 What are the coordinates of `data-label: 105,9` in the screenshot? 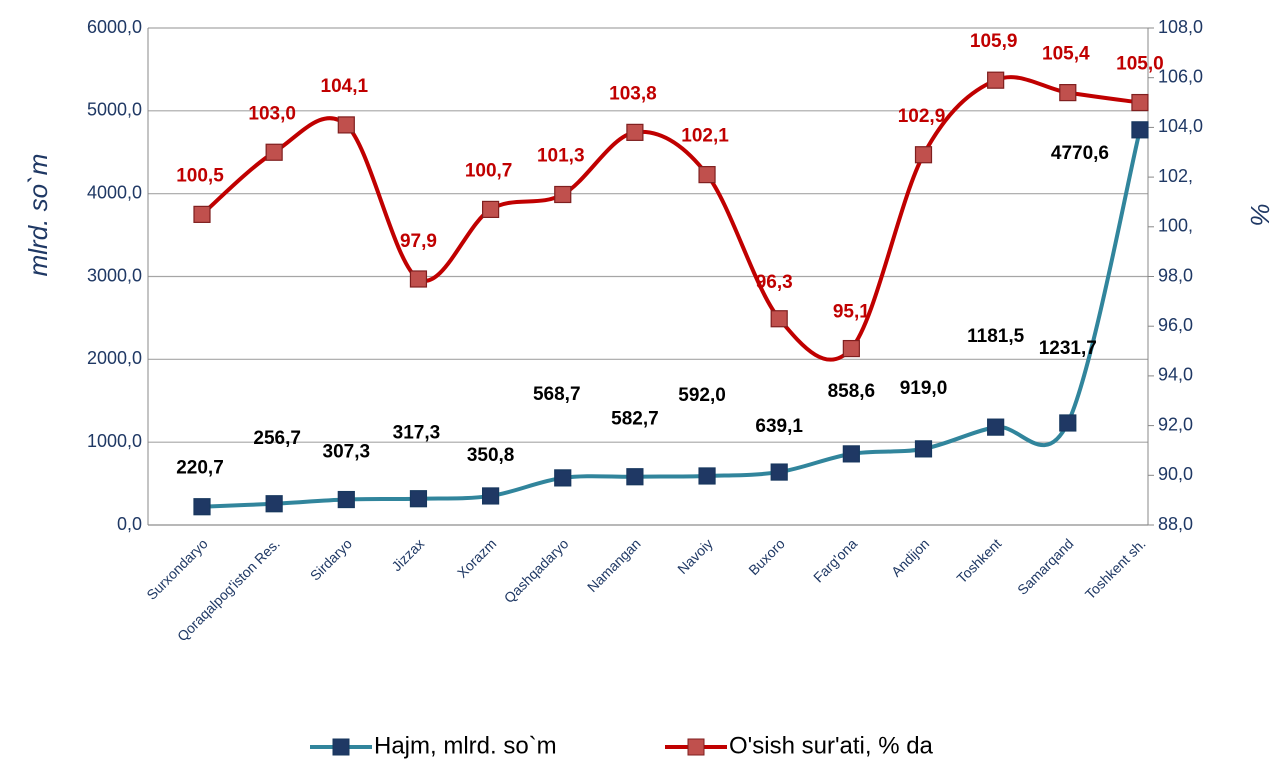 It's located at (994, 41).